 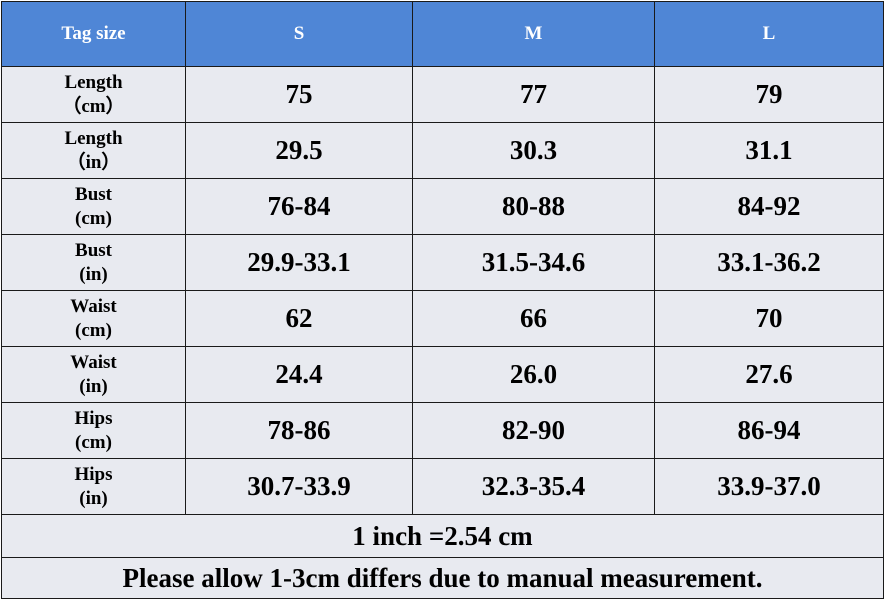 What do you see at coordinates (533, 206) in the screenshot?
I see `cell-size-m: 80-88` at bounding box center [533, 206].